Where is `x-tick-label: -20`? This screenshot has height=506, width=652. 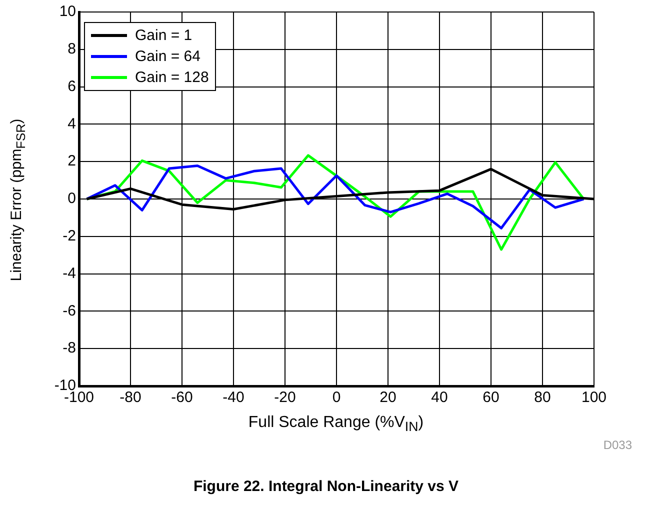
x-tick-label: -20 is located at coordinates (285, 397).